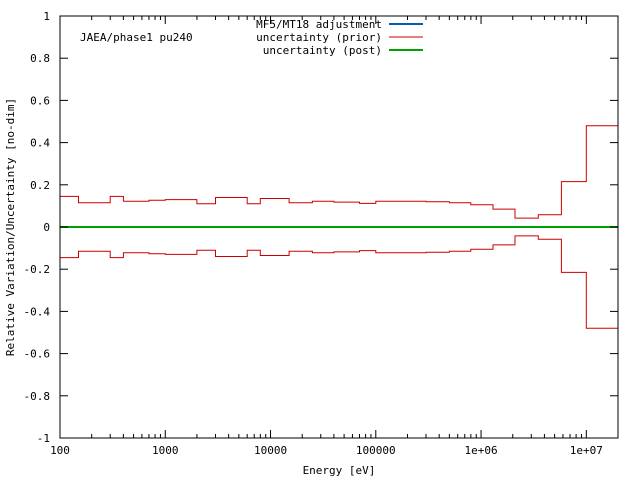 This screenshot has width=640, height=480. I want to click on y-tick-label: 0, so click(46, 227).